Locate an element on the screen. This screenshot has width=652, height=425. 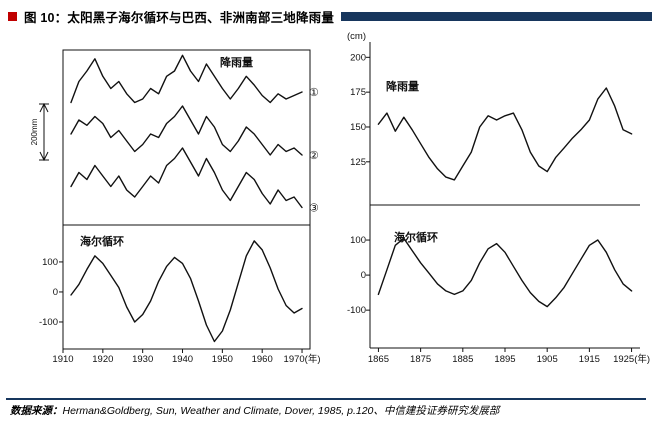
scale-bar-label: 200mm is located at coordinates (34, 131).